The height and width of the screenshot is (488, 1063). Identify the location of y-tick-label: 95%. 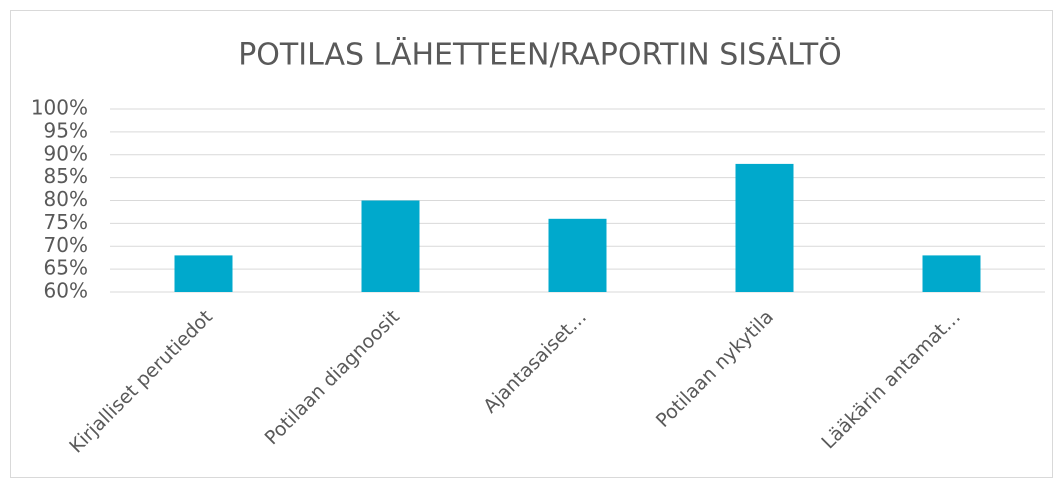
(66, 130).